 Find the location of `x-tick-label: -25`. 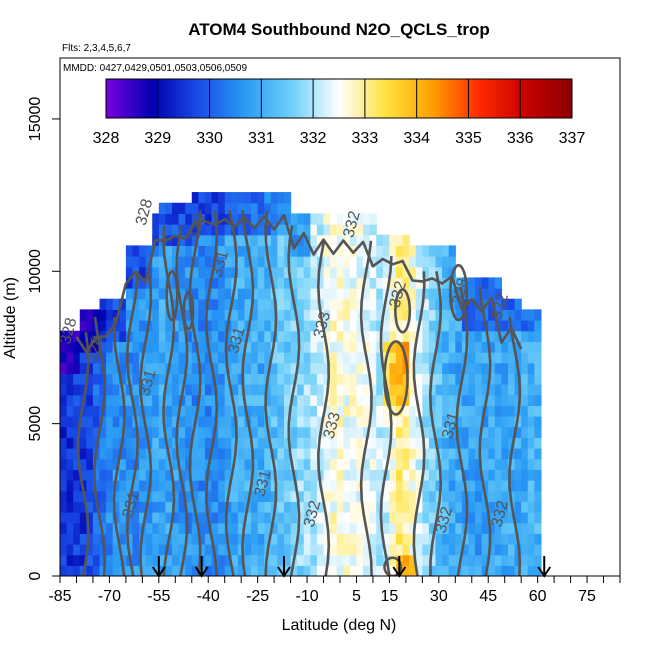

x-tick-label: -25 is located at coordinates (257, 596).